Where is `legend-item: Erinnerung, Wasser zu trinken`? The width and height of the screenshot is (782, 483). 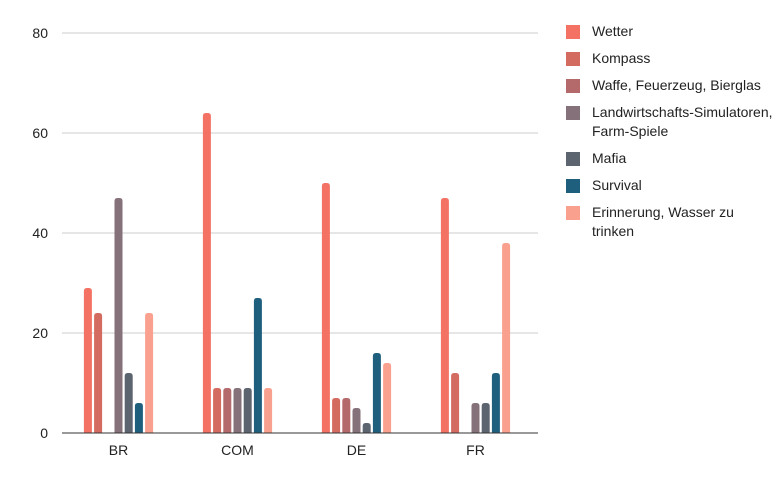 legend-item: Erinnerung, Wasser zu trinken is located at coordinates (671, 222).